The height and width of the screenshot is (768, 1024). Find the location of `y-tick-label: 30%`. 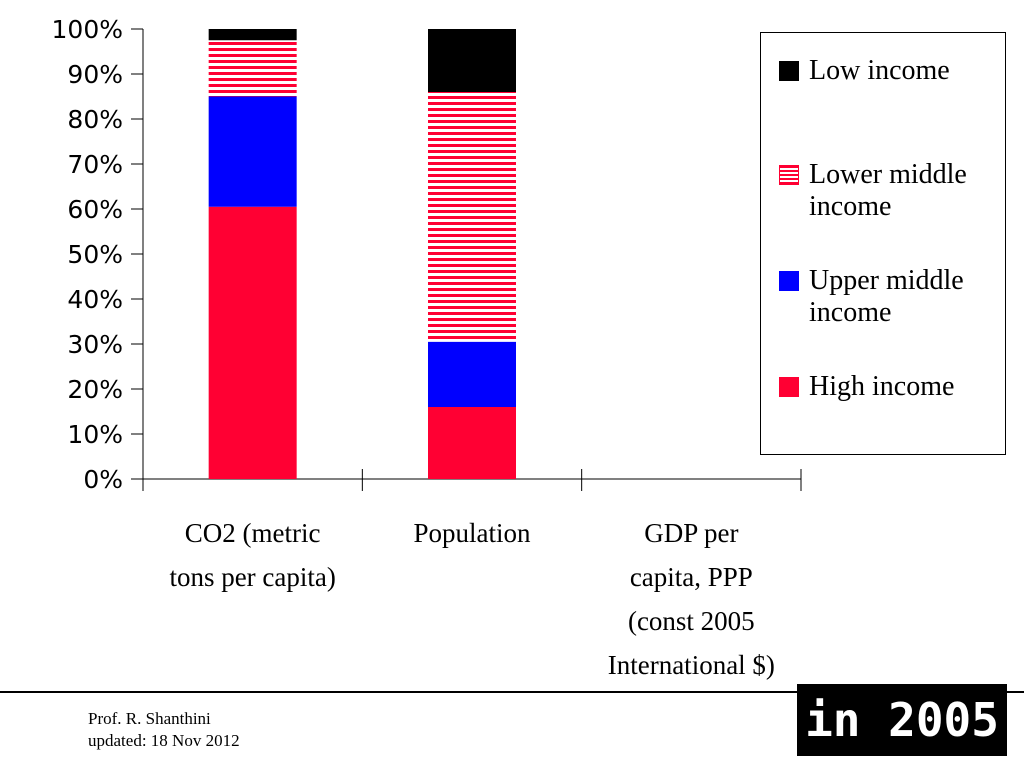

y-tick-label: 30% is located at coordinates (95, 344).